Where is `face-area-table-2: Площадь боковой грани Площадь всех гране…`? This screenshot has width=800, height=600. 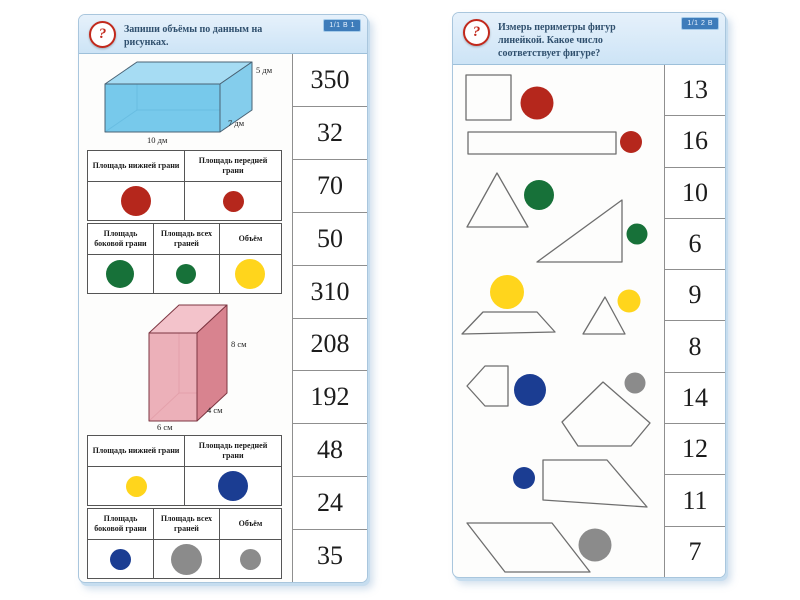
face-area-table-2: Площадь боковой грани Площадь всех гране… is located at coordinates (185, 258).